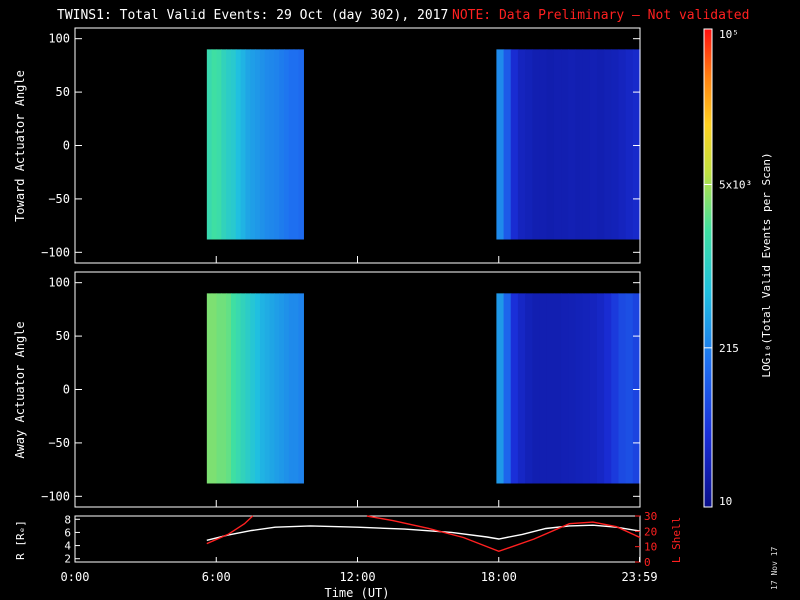  What do you see at coordinates (729, 348) in the screenshot?
I see `colorbar-tick-label: 215` at bounding box center [729, 348].